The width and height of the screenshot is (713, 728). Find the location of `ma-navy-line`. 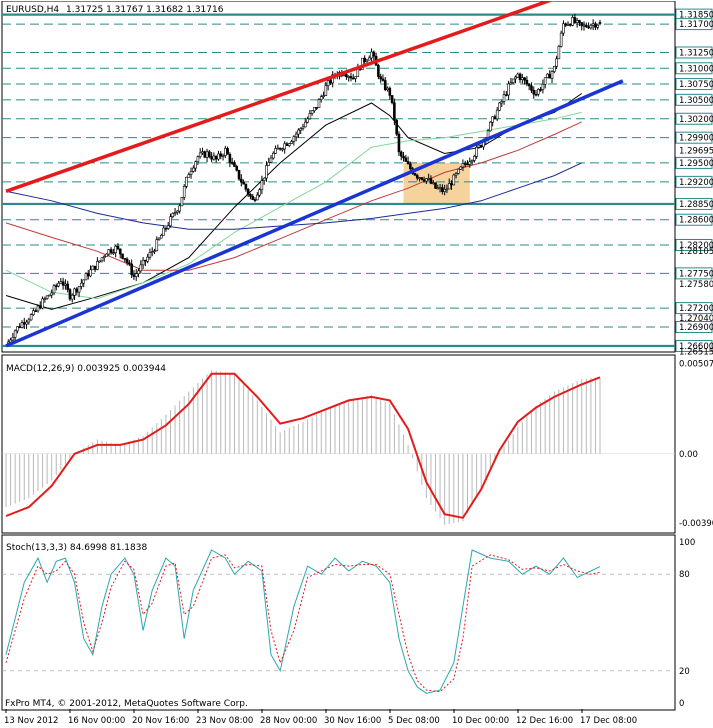

ma-navy-line is located at coordinates (293, 196).